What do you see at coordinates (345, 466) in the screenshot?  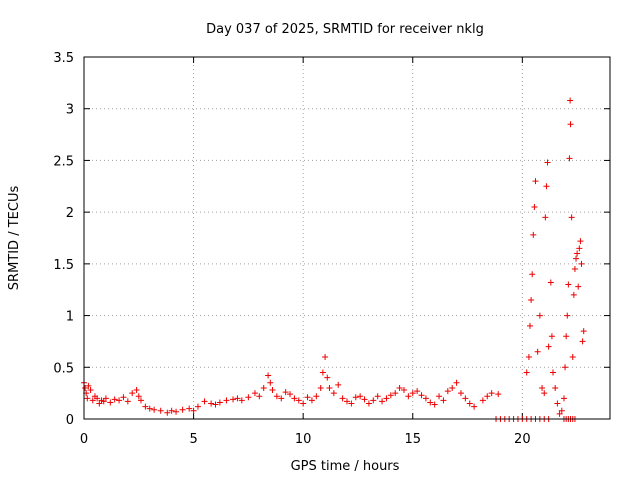 I see `x-axis-label: GPS time / hours` at bounding box center [345, 466].